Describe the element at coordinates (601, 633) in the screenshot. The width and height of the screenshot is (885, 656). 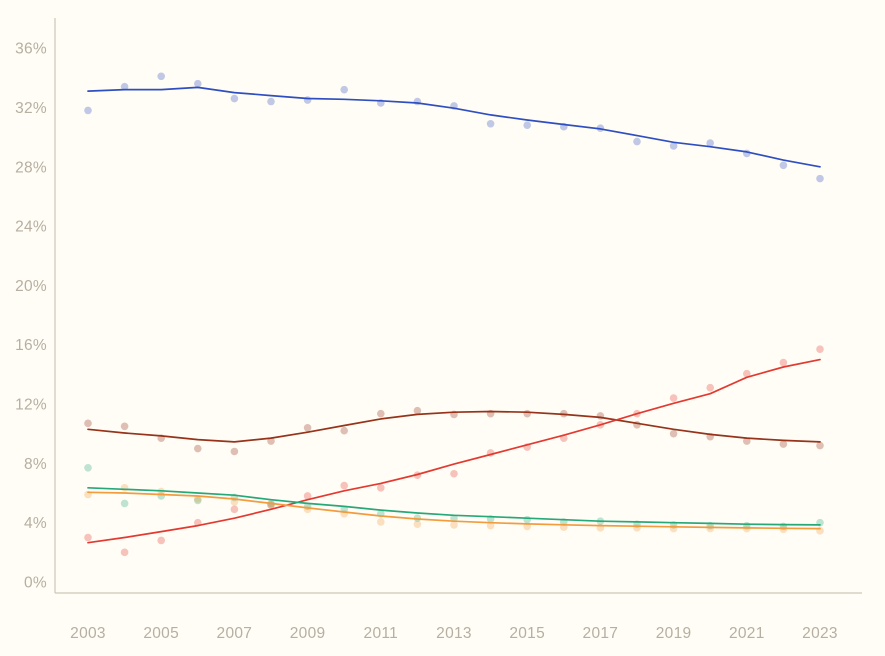
I see `x-tick-label: 2017` at that location.